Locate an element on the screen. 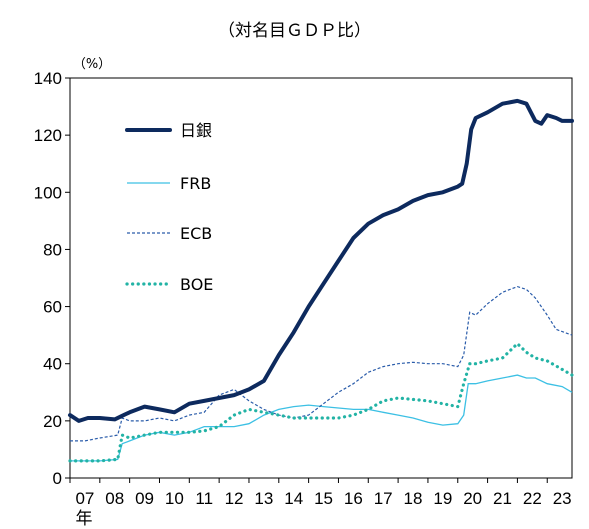 The width and height of the screenshot is (589, 529). y-tick-label: 20 is located at coordinates (52, 421).